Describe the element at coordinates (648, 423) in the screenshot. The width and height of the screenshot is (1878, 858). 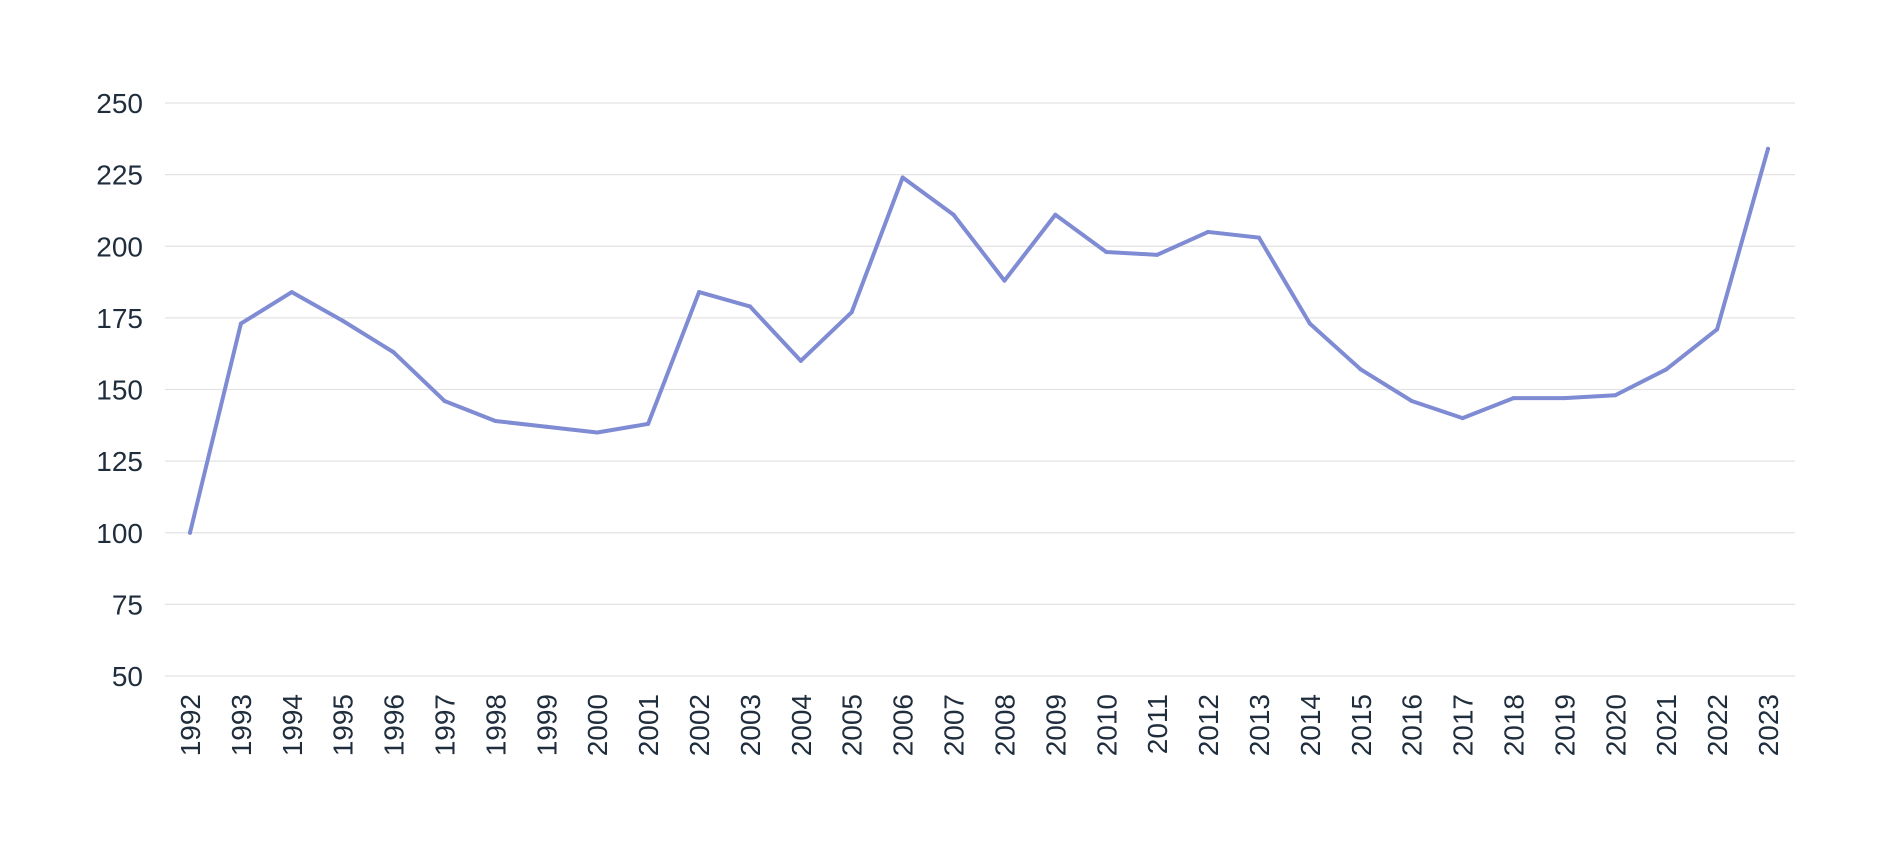
I see `data-point-2001` at that location.